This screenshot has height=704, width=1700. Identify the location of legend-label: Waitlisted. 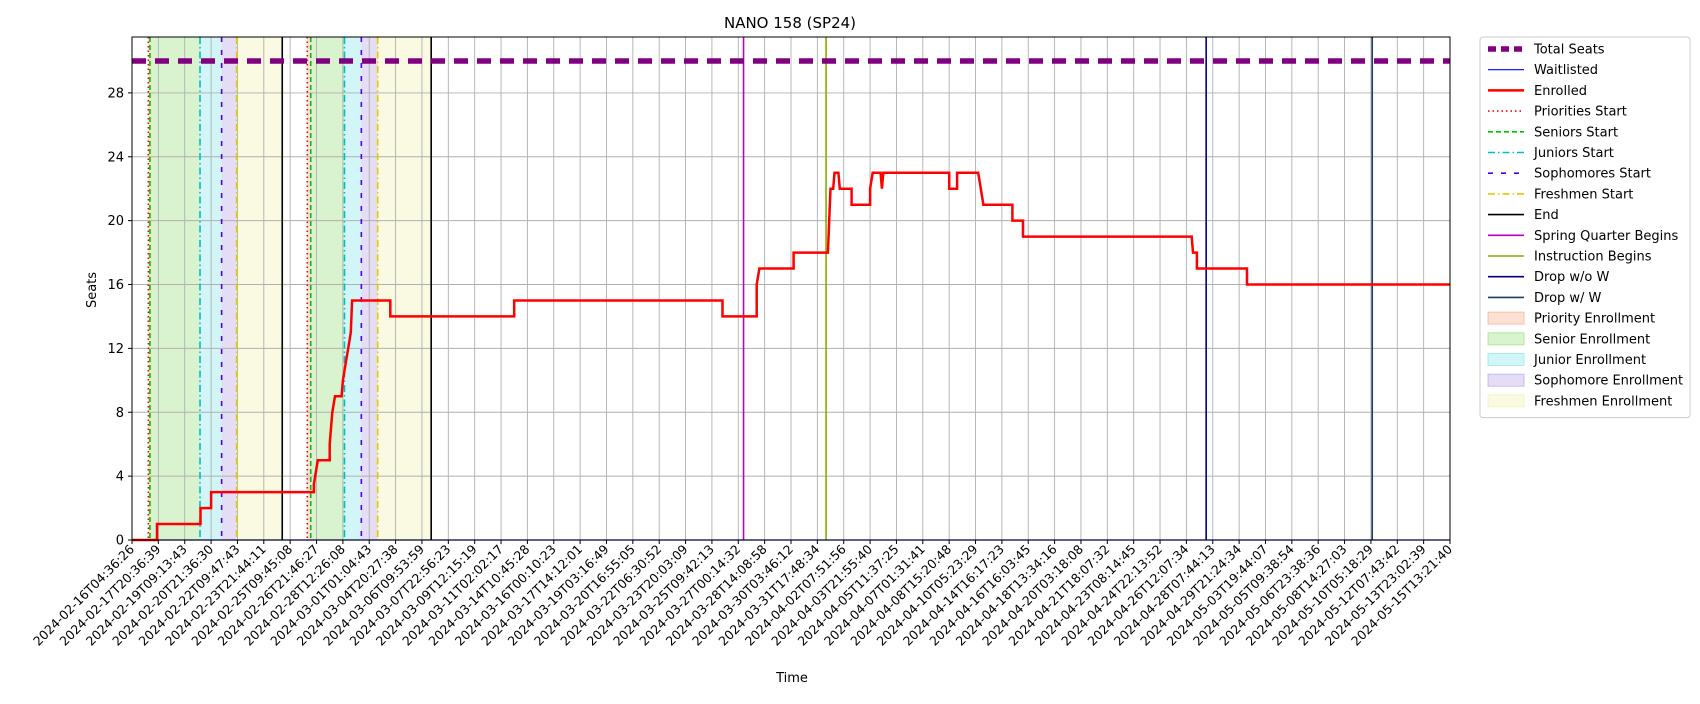
(1566, 70).